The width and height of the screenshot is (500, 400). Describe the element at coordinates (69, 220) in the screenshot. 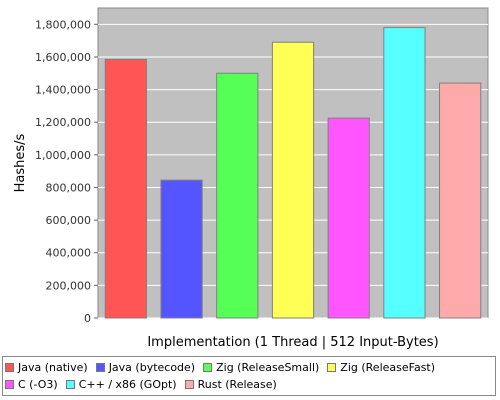

I see `y-tick-label: 600,000` at that location.